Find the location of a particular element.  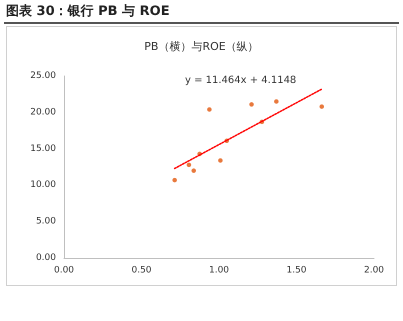

y-tick-label: 10.00 is located at coordinates (43, 185).